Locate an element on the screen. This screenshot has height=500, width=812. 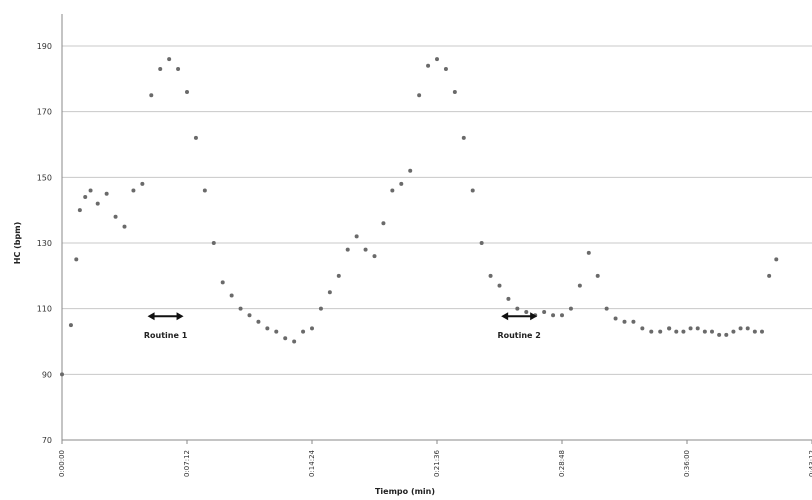
y-tick-label: 190 is located at coordinates (44, 46).